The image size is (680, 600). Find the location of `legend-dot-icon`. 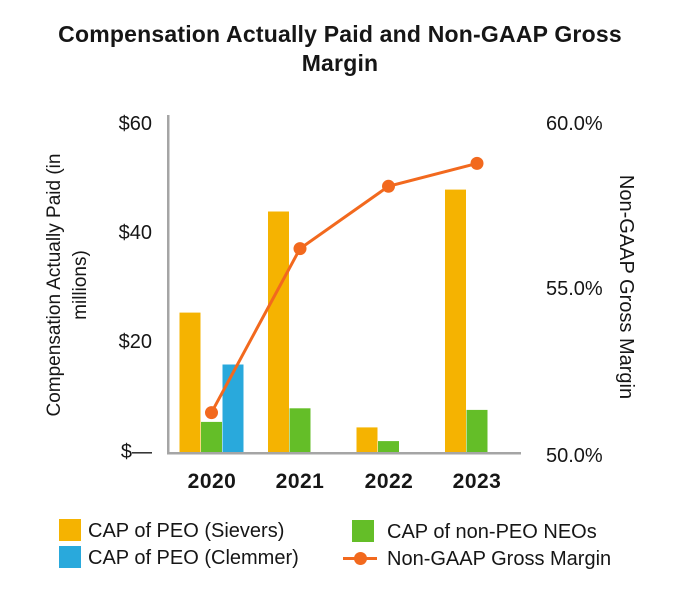

legend-dot-icon is located at coordinates (360, 558).